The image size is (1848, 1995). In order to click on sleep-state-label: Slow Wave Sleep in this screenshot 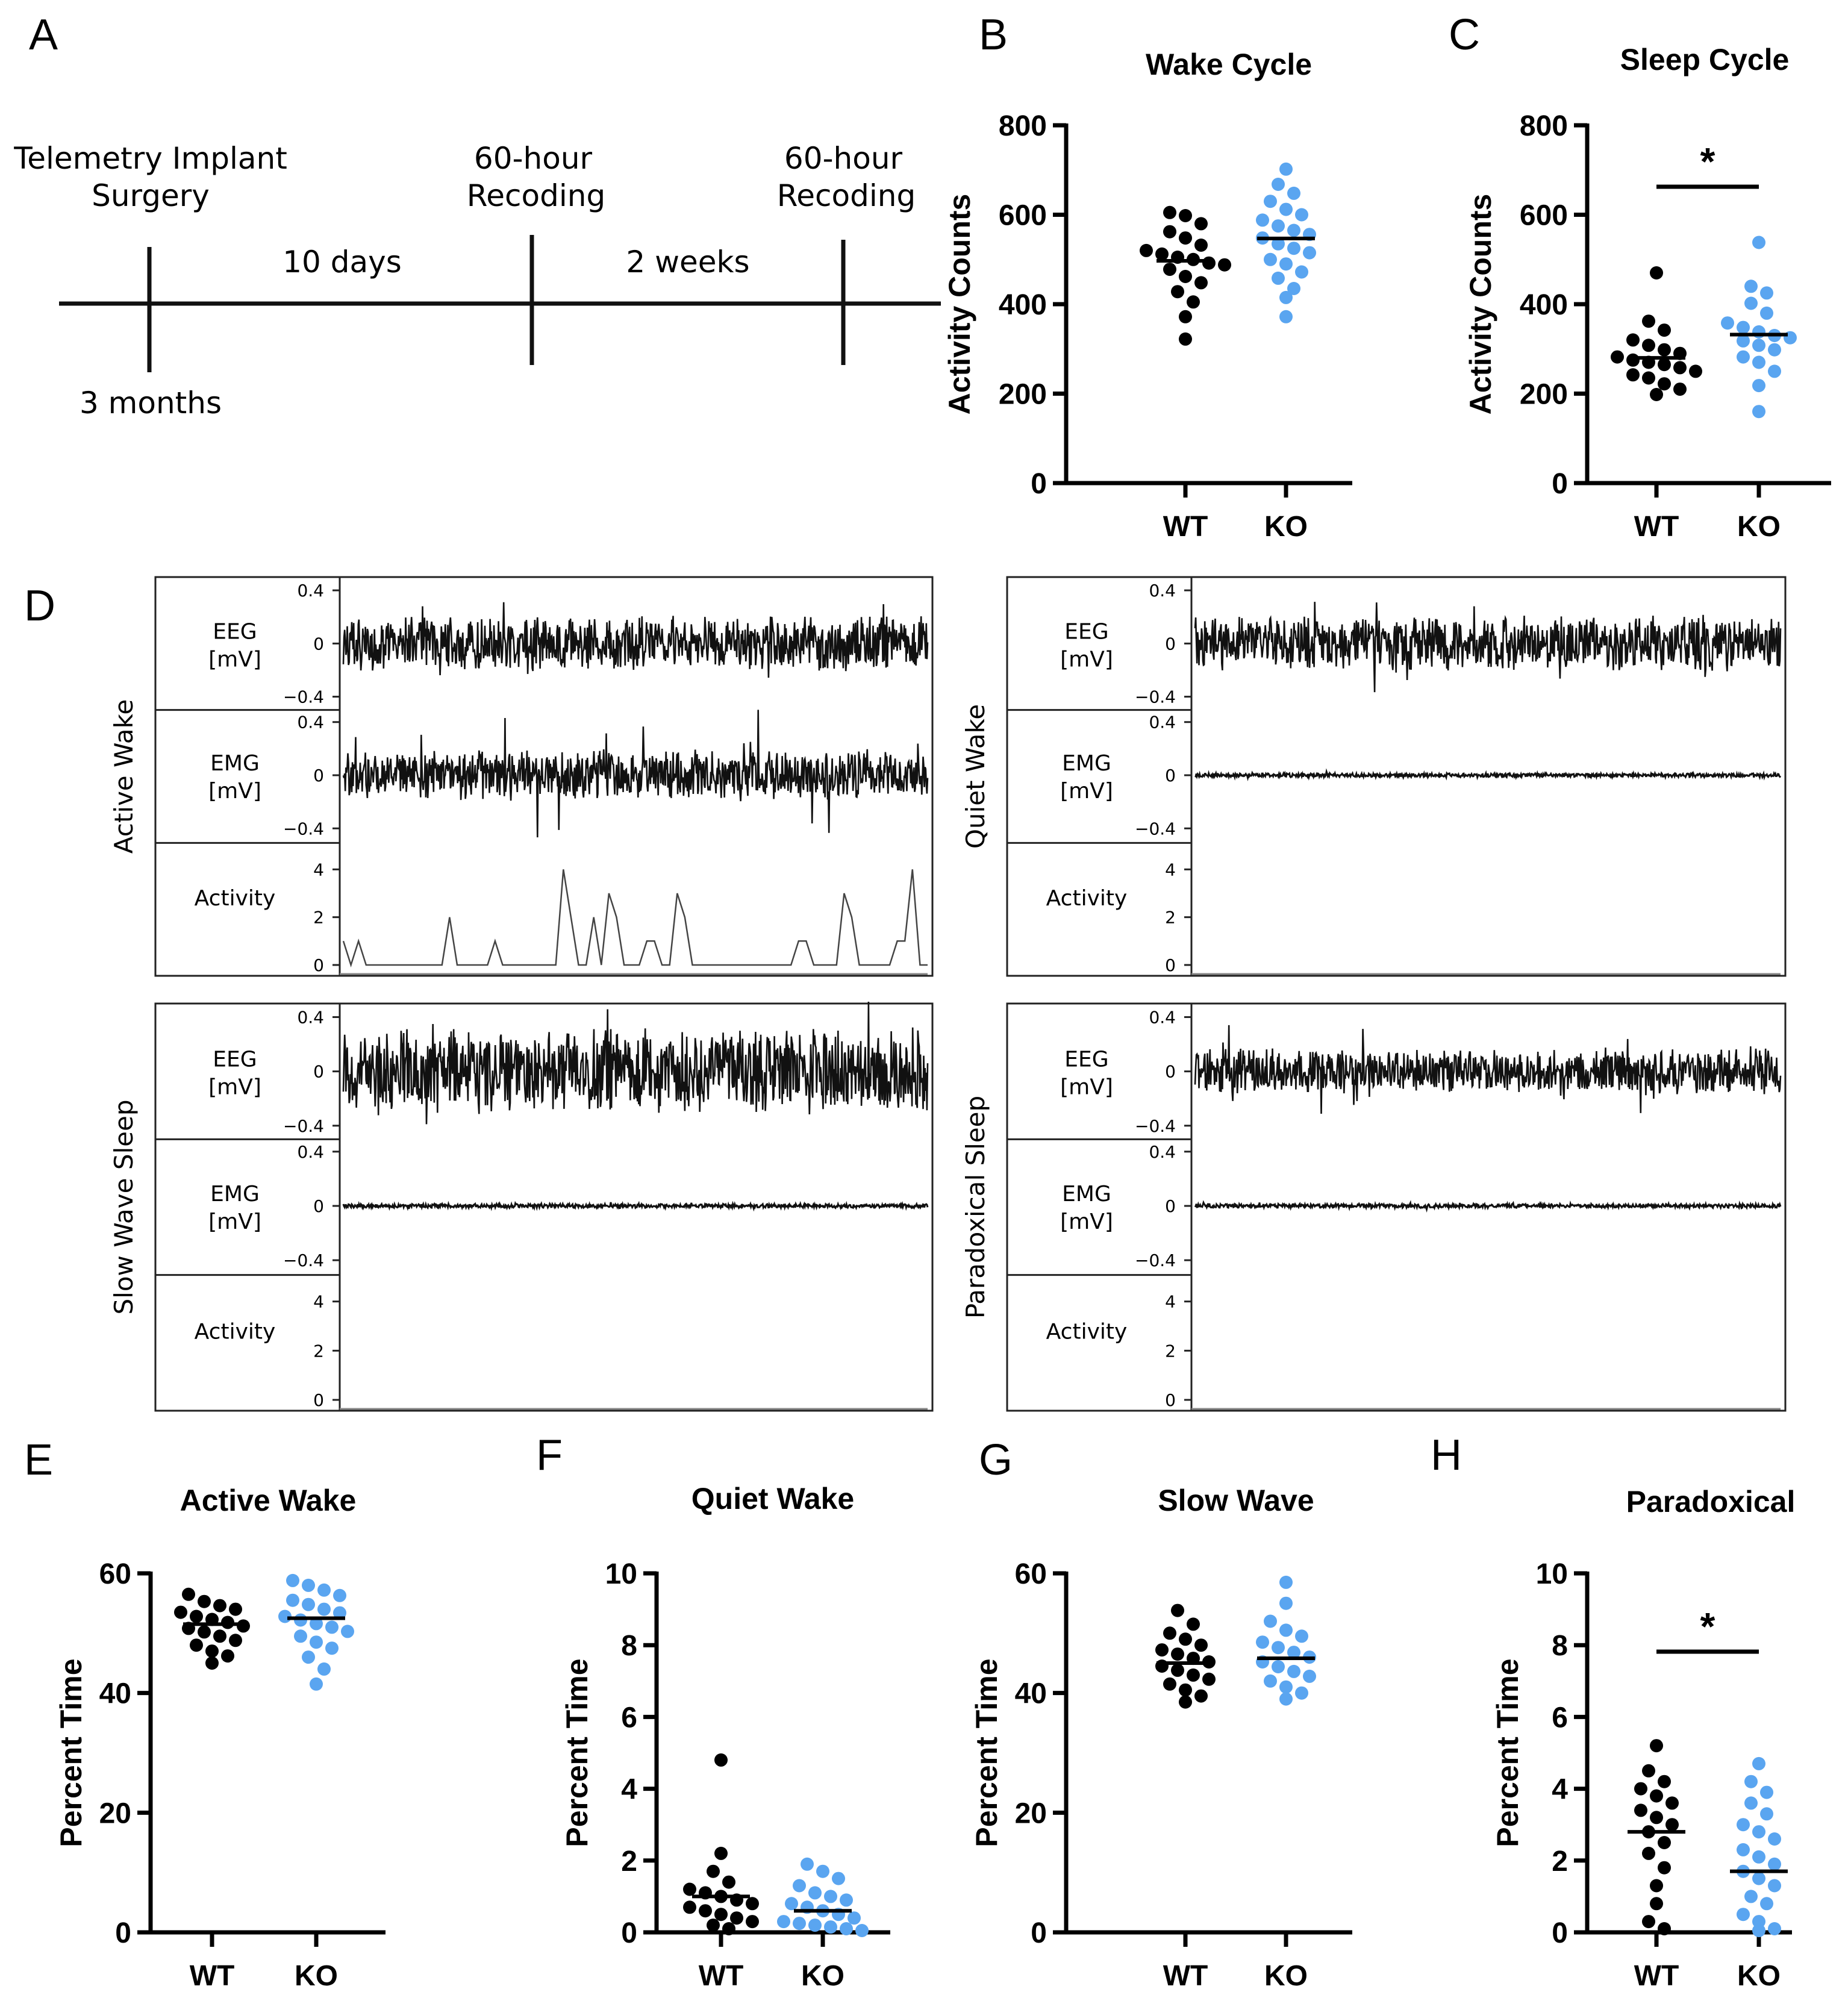, I will do `click(124, 1206)`.